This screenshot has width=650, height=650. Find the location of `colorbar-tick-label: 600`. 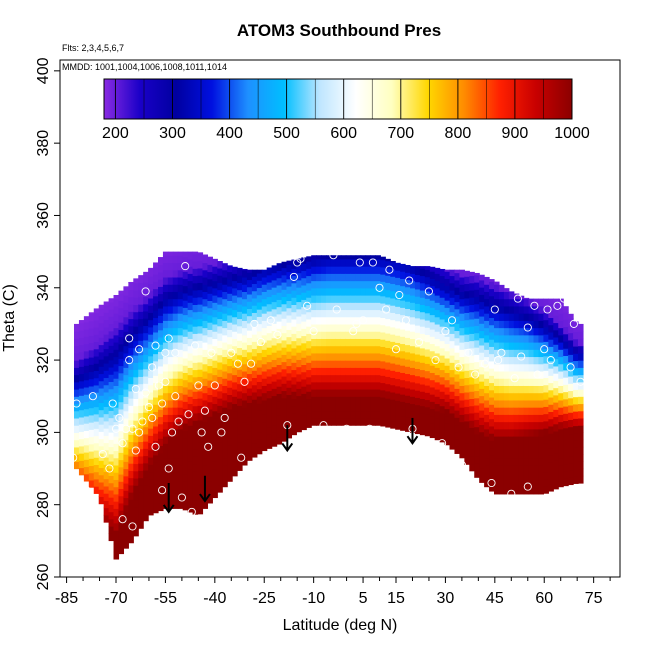

colorbar-tick-label: 600 is located at coordinates (343, 133).